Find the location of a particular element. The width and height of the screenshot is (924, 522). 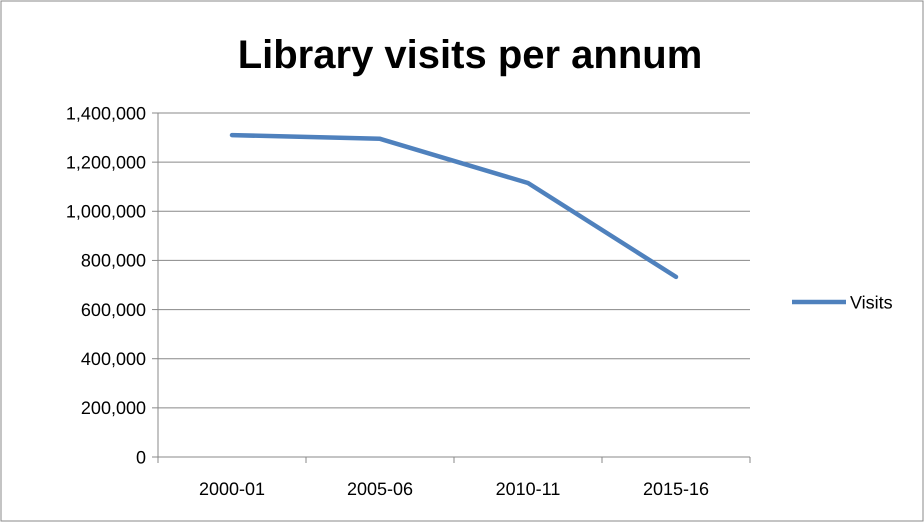

y-tick-label: 800,000 is located at coordinates (113, 260).